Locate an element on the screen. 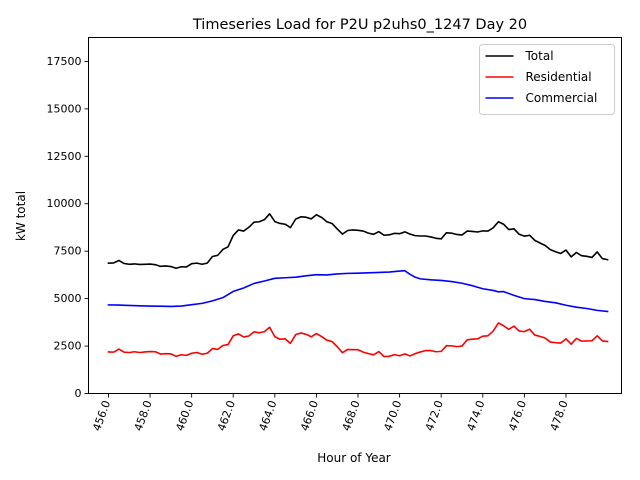  y-axis-label: kW total is located at coordinates (21, 216).